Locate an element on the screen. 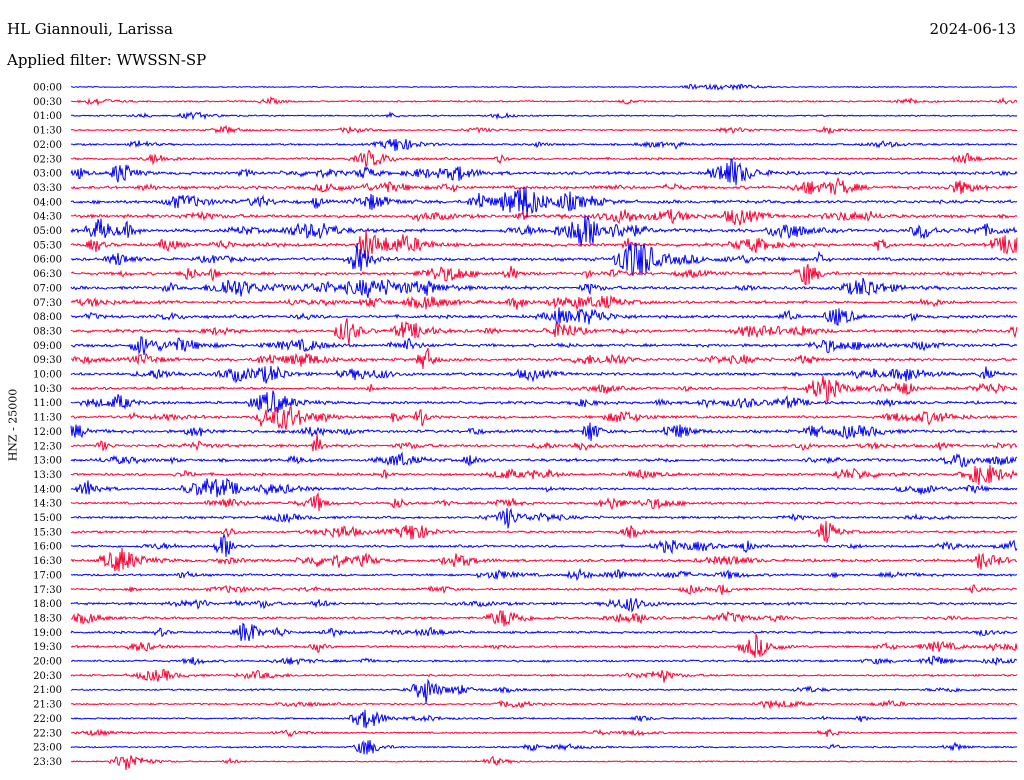 This screenshot has height=780, width=1024. row-label: 07:00 is located at coordinates (47, 288).